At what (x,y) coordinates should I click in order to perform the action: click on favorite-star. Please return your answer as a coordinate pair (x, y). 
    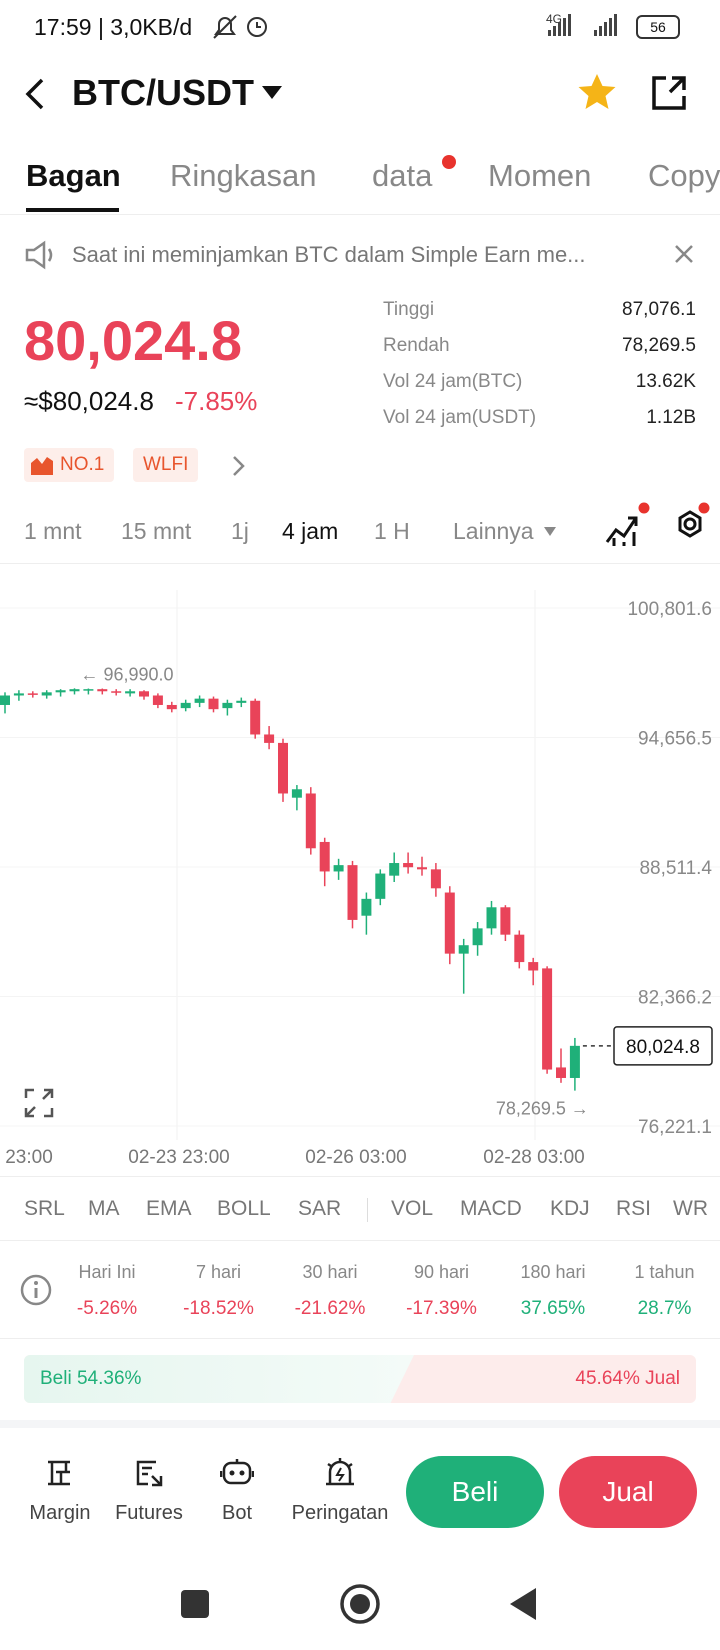
    Looking at the image, I should click on (597, 92).